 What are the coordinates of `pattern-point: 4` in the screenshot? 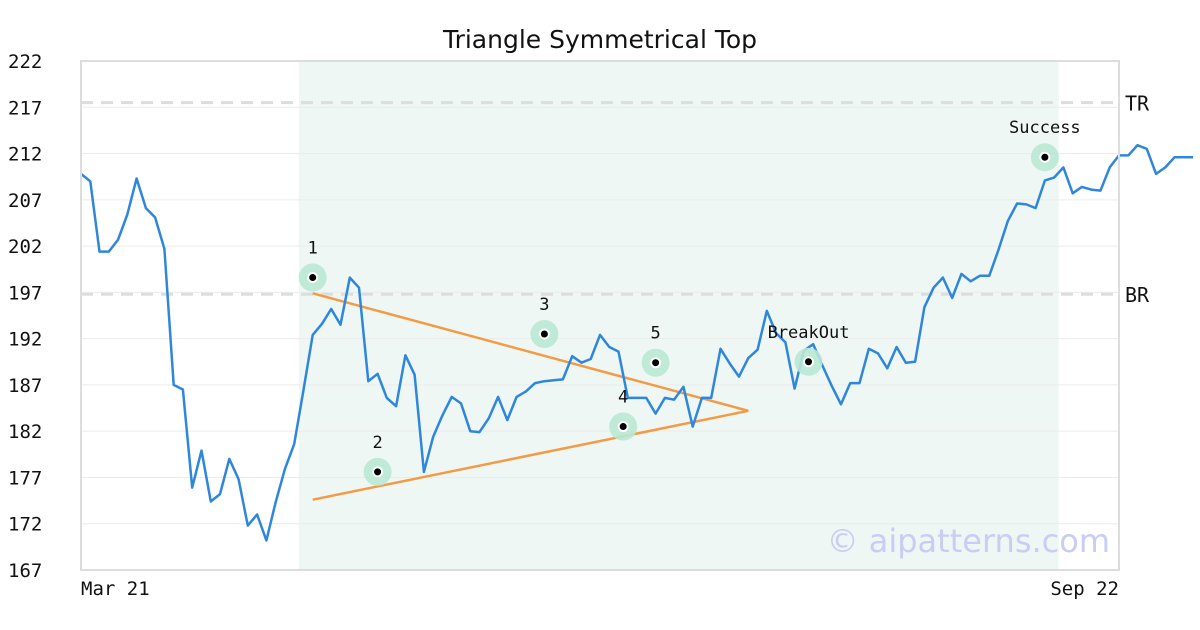 It's located at (623, 414).